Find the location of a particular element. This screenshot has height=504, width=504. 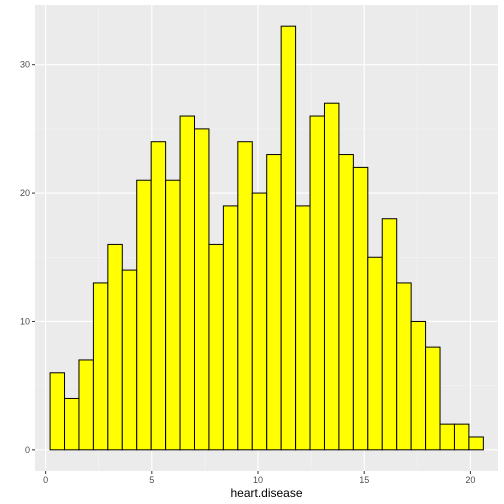

y-tick-label: 0 is located at coordinates (27, 450).